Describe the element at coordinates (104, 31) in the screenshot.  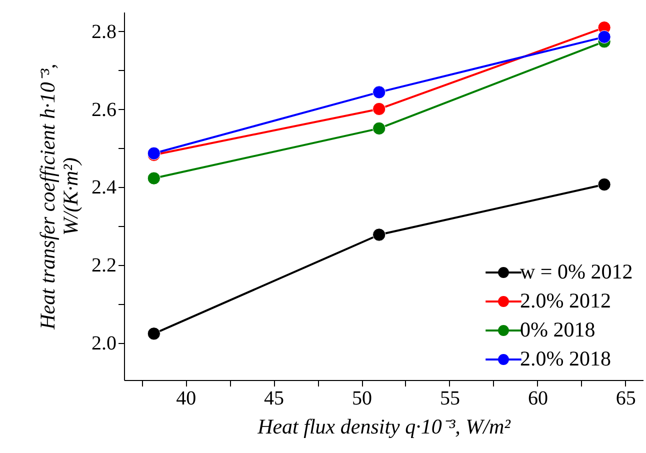
I see `y-tick-label: 2.8` at that location.